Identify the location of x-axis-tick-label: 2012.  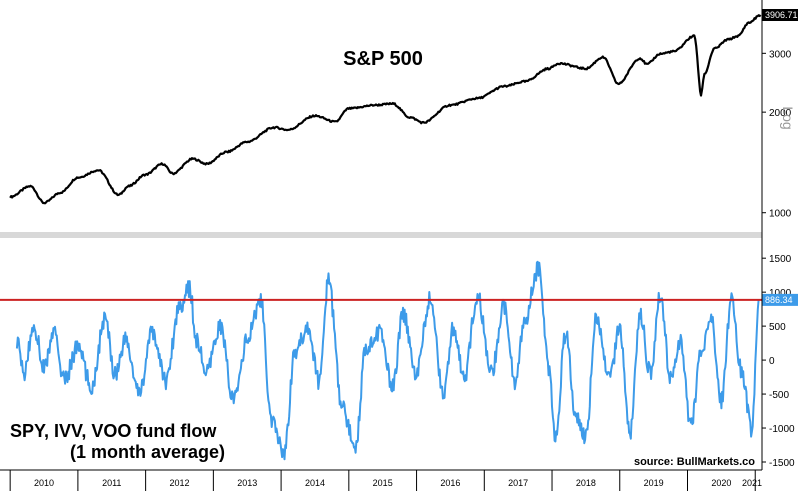
(179, 483).